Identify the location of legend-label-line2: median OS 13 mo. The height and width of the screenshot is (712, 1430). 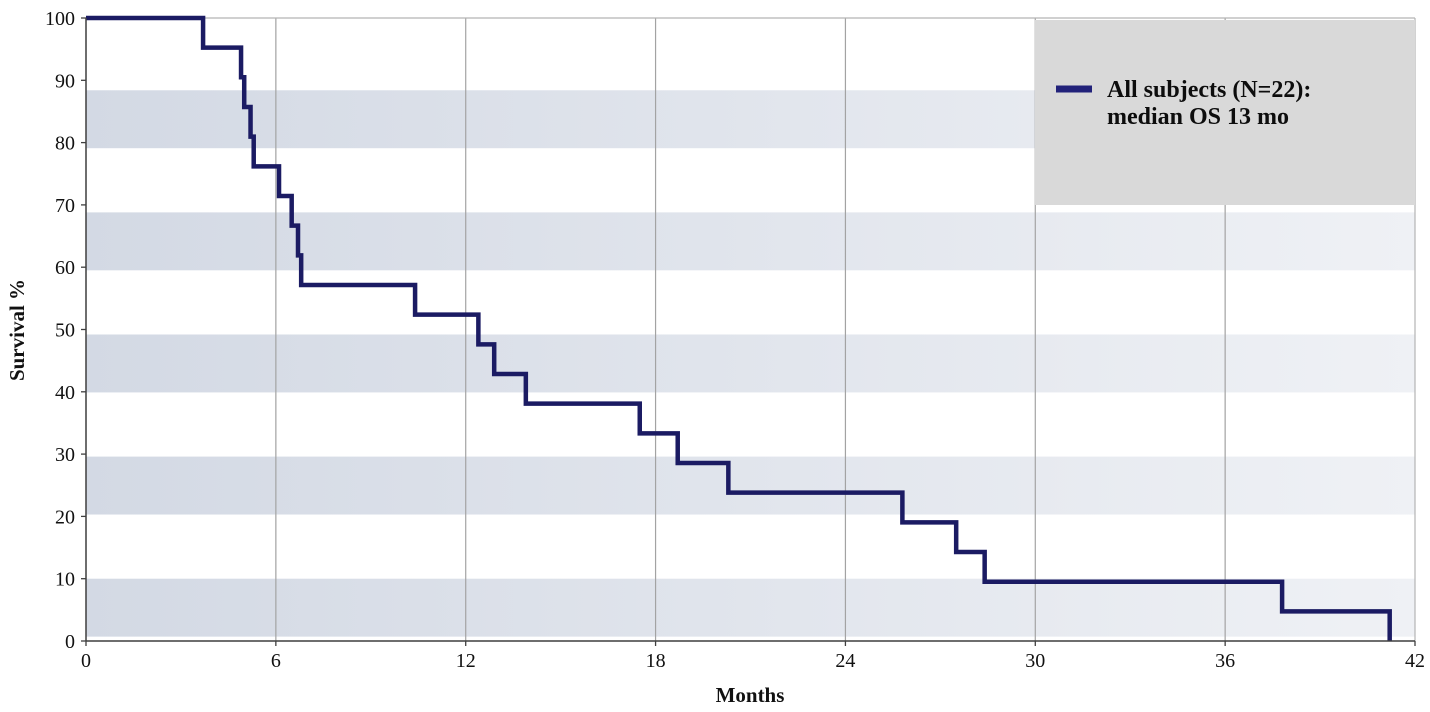
(1198, 117).